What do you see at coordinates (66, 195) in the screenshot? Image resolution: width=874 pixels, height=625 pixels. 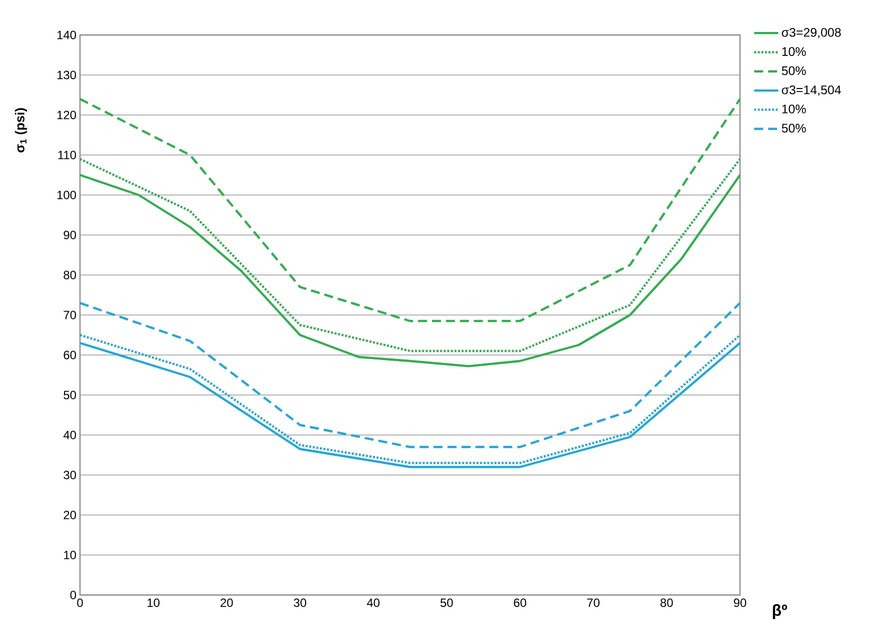 I see `y-tick-label: 100` at bounding box center [66, 195].